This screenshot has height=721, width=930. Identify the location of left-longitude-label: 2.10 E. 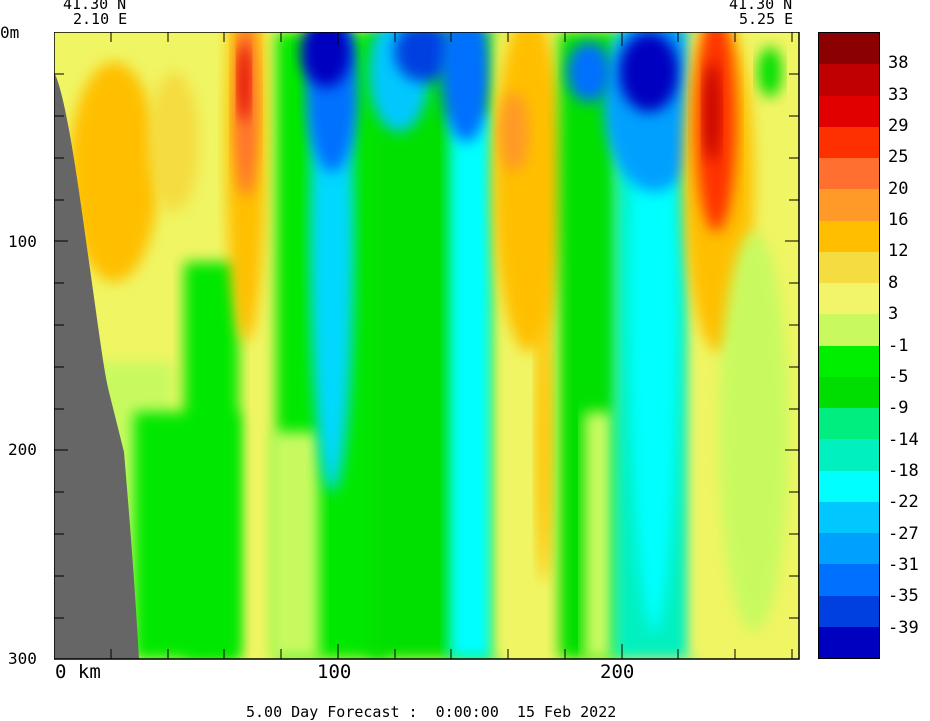
(100, 19).